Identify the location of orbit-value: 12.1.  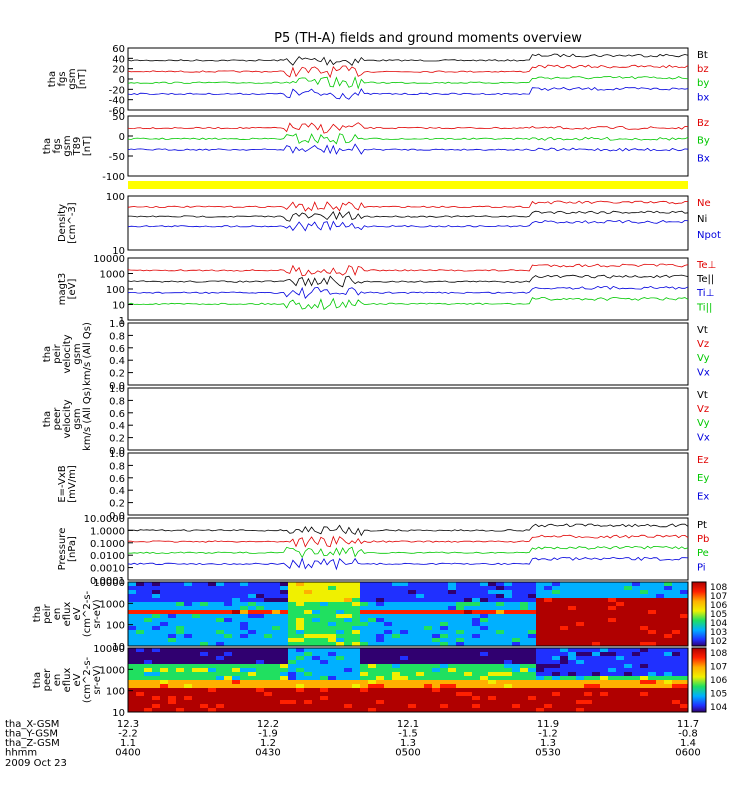
(408, 724).